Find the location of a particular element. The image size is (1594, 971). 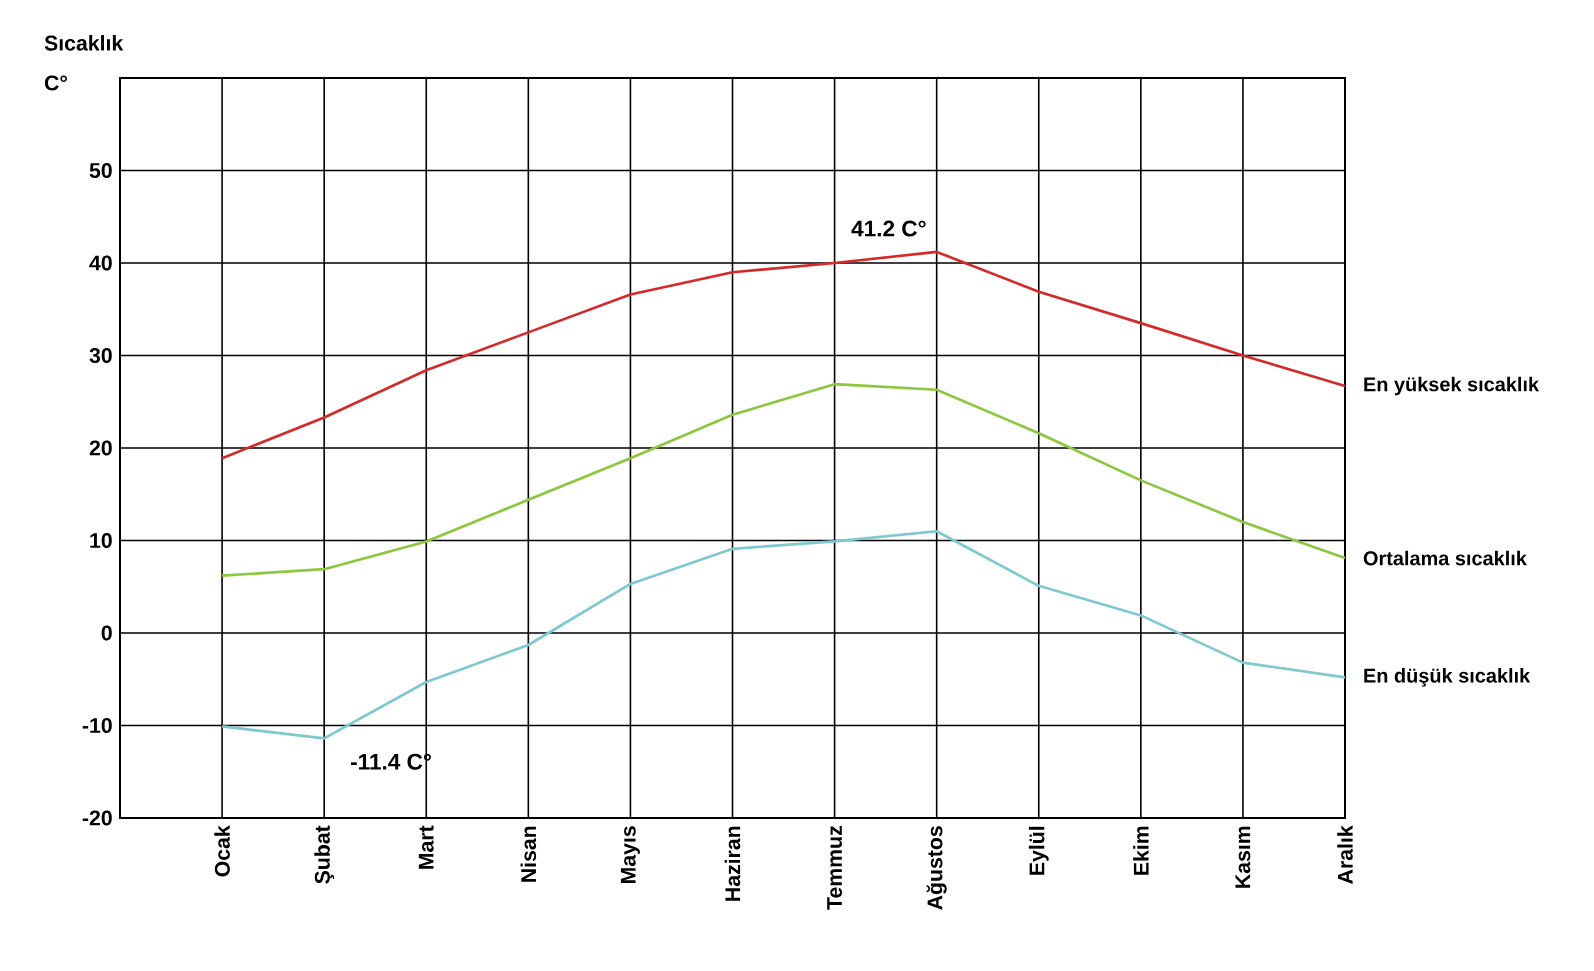

y-tick-label: -10 is located at coordinates (97, 725).